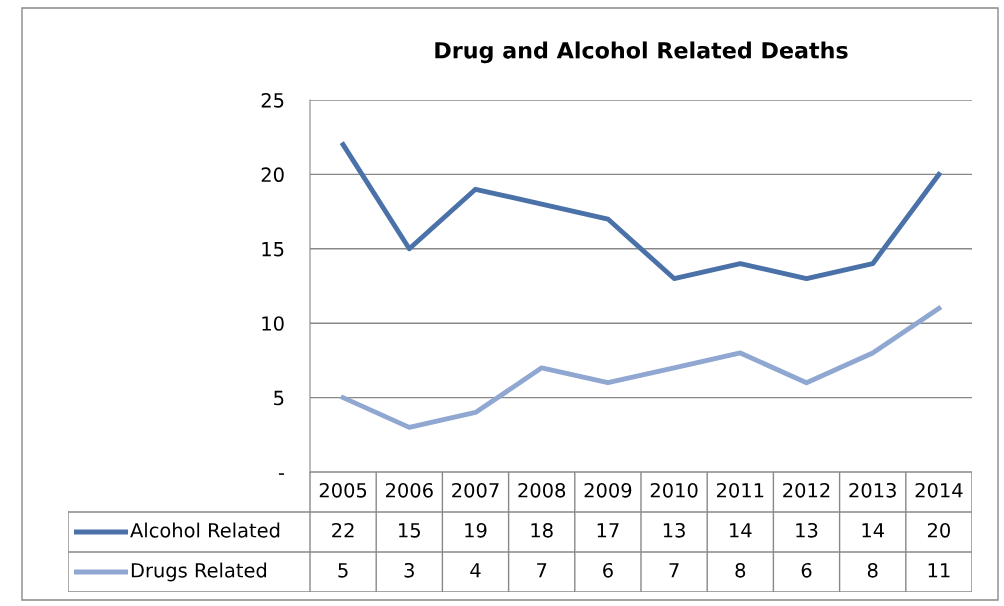  Describe the element at coordinates (476, 530) in the screenshot. I see `data-label: 19` at that location.